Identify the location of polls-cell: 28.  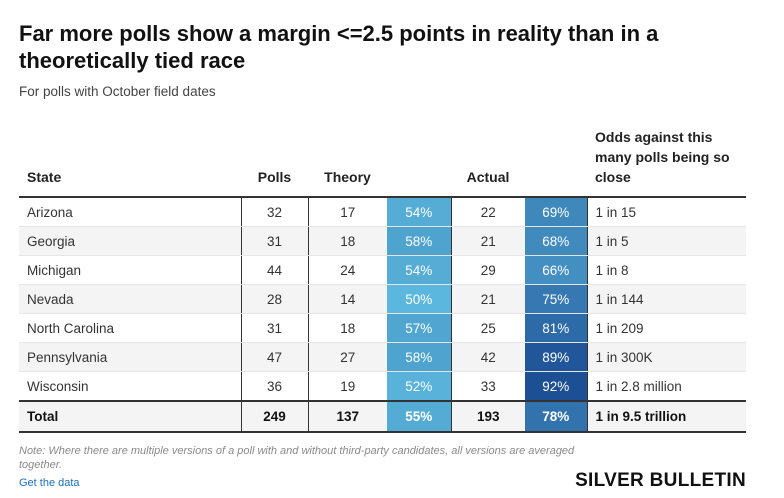
(274, 299).